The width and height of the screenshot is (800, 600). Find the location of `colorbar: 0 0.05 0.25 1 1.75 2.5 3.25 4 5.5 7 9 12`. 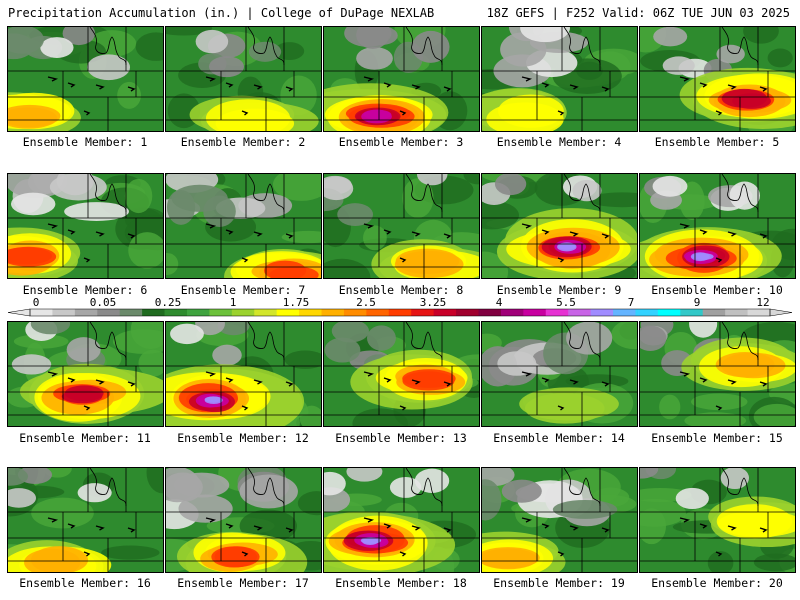

colorbar: 0 0.05 0.25 1 1.75 2.5 3.25 4 5.5 7 9 12 is located at coordinates (400, 309).